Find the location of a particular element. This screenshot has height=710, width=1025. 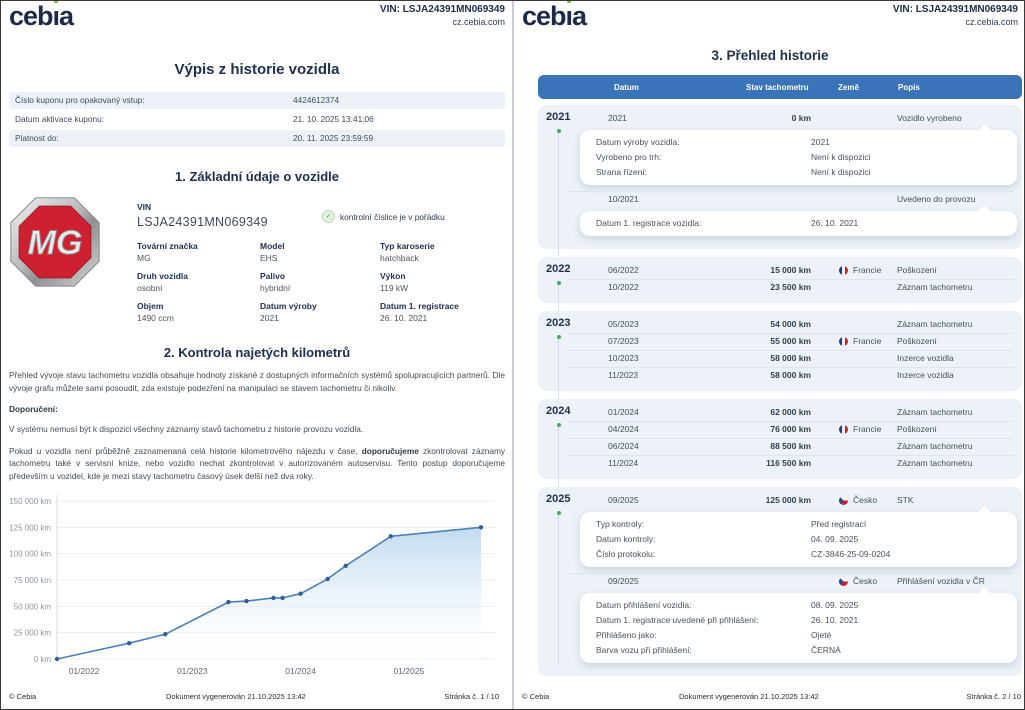

column-zeme: Země is located at coordinates (848, 87).